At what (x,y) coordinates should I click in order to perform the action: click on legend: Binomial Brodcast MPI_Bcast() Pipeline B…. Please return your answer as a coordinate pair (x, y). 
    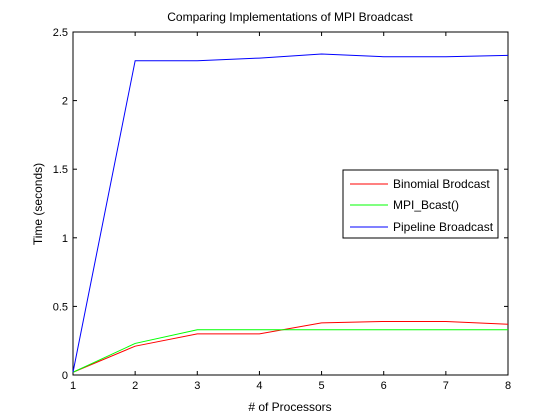
    Looking at the image, I should click on (420, 204).